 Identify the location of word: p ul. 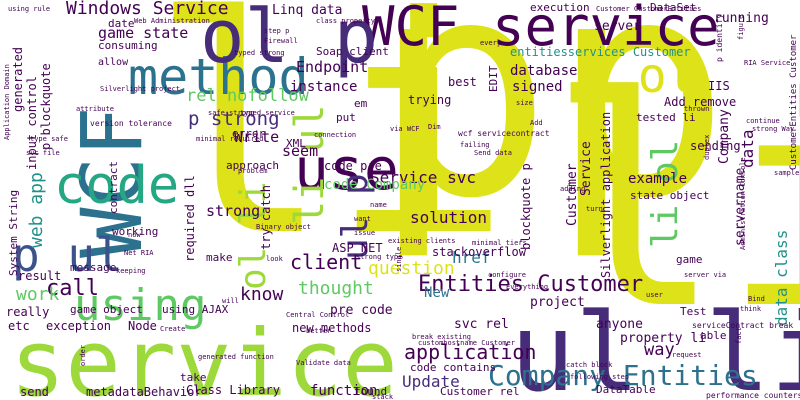
(67, 255).